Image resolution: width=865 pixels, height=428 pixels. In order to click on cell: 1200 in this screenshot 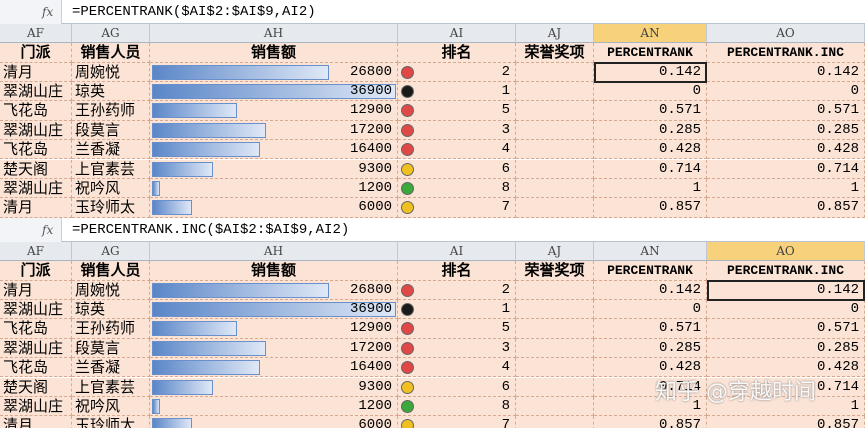, I will do `click(274, 188)`.